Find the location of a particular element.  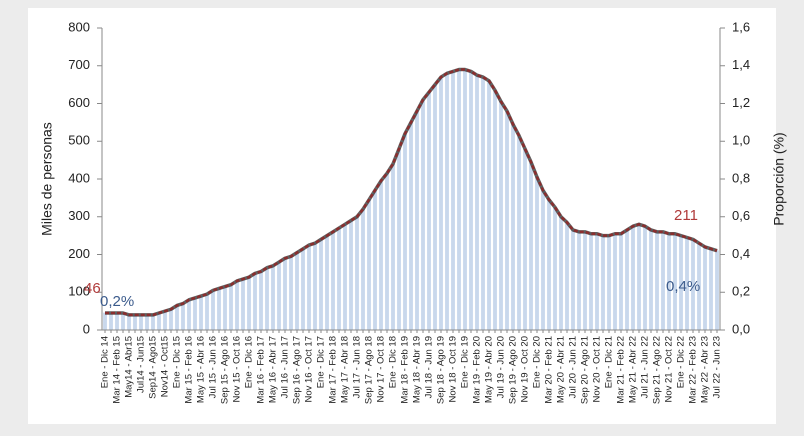

x-tick-label: Jul 16 - Jun 17 is located at coordinates (285, 367).